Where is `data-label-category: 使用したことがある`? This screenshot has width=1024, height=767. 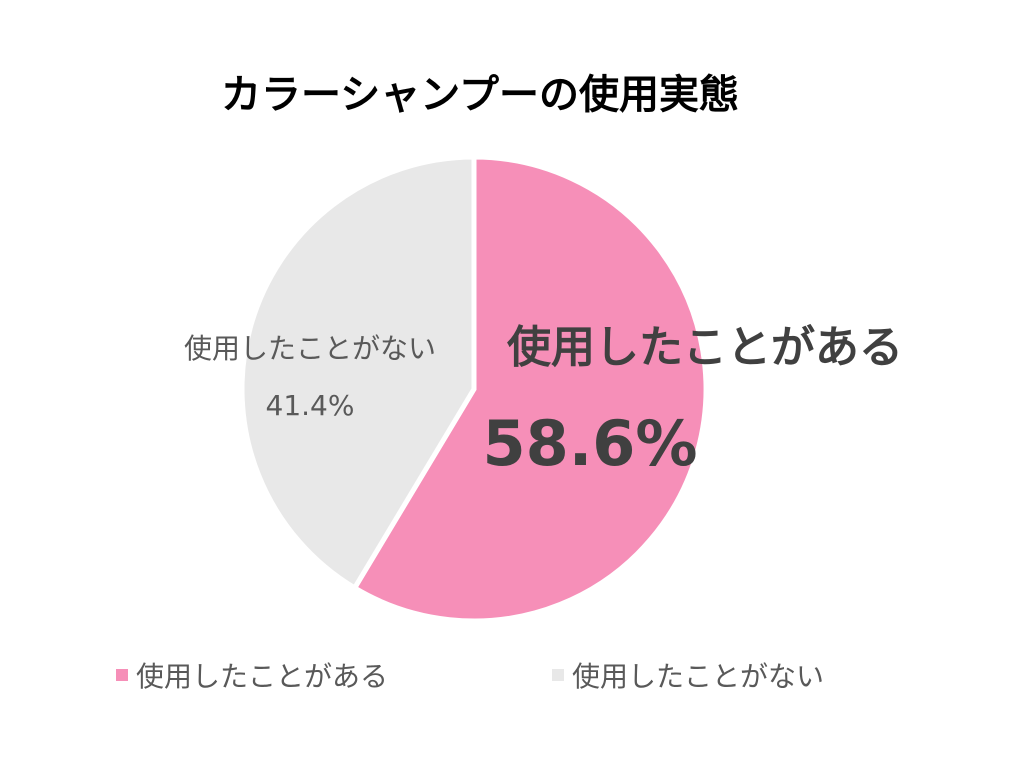
data-label-category: 使用したことがある is located at coordinates (705, 347).